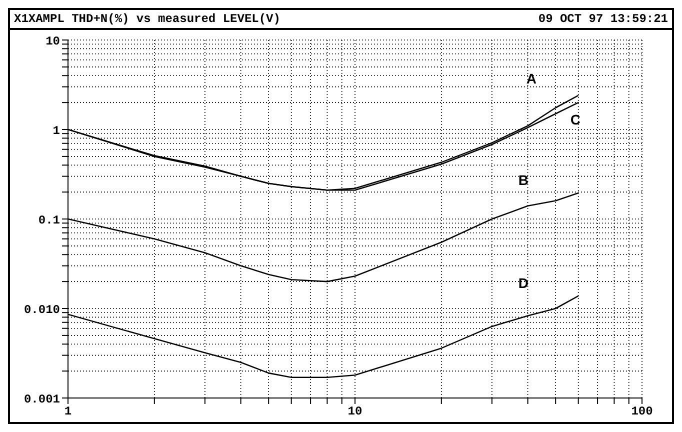 The width and height of the screenshot is (682, 432). What do you see at coordinates (53, 41) in the screenshot?
I see `y-tick-label: 10` at bounding box center [53, 41].